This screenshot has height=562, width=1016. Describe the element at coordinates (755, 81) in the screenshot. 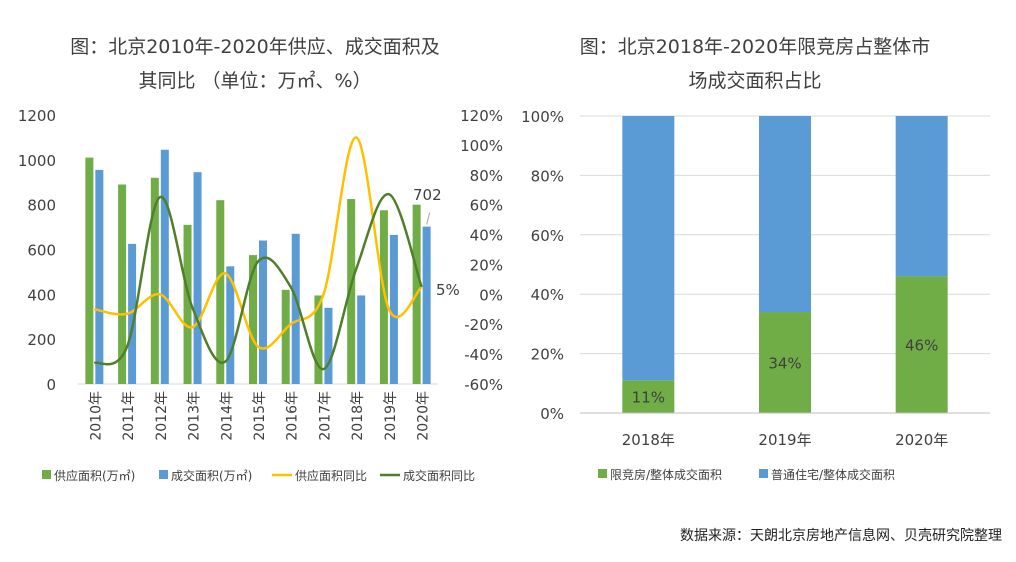

I see `chart2-title-line2: 场成交面积占比` at that location.